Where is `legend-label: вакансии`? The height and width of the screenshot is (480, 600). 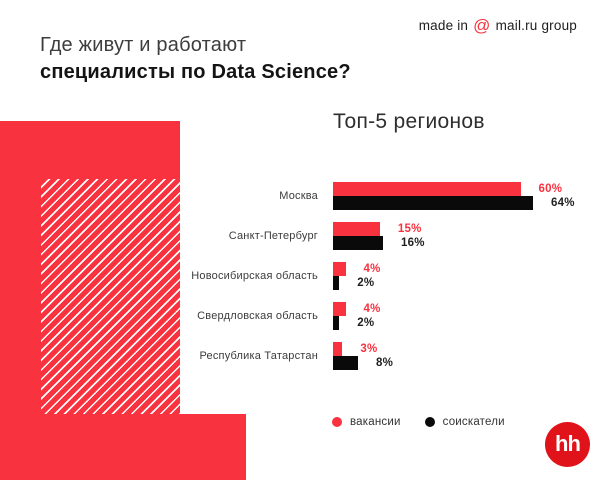 legend-label: вакансии is located at coordinates (375, 422).